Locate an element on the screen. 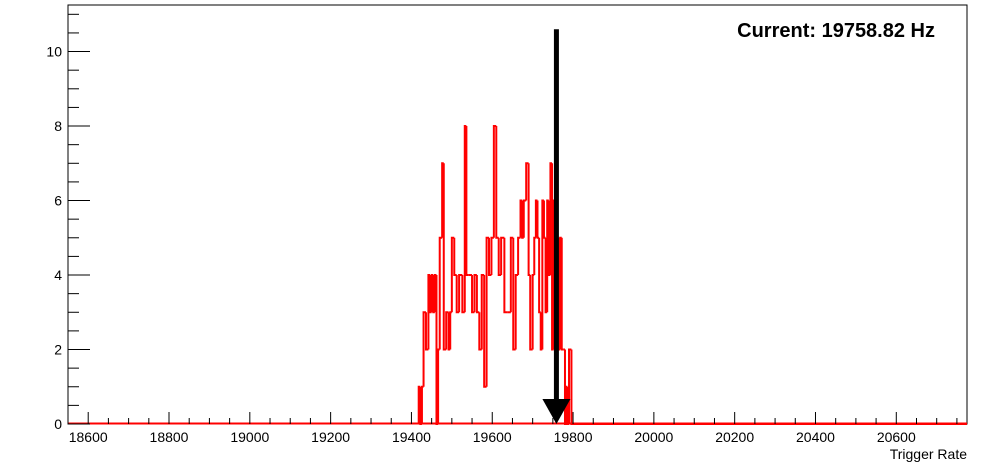 Image resolution: width=996 pixels, height=472 pixels. current-annotation: Current: 19758.82 Hz is located at coordinates (836, 31).